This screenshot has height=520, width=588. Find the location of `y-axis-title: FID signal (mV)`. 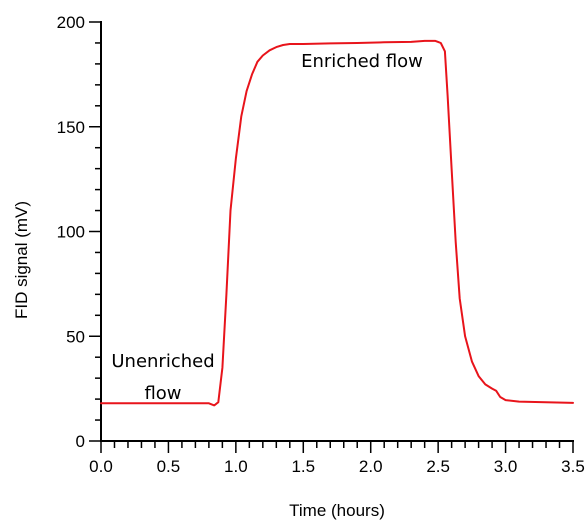

y-axis-title: FID signal (mV) is located at coordinates (21, 260).